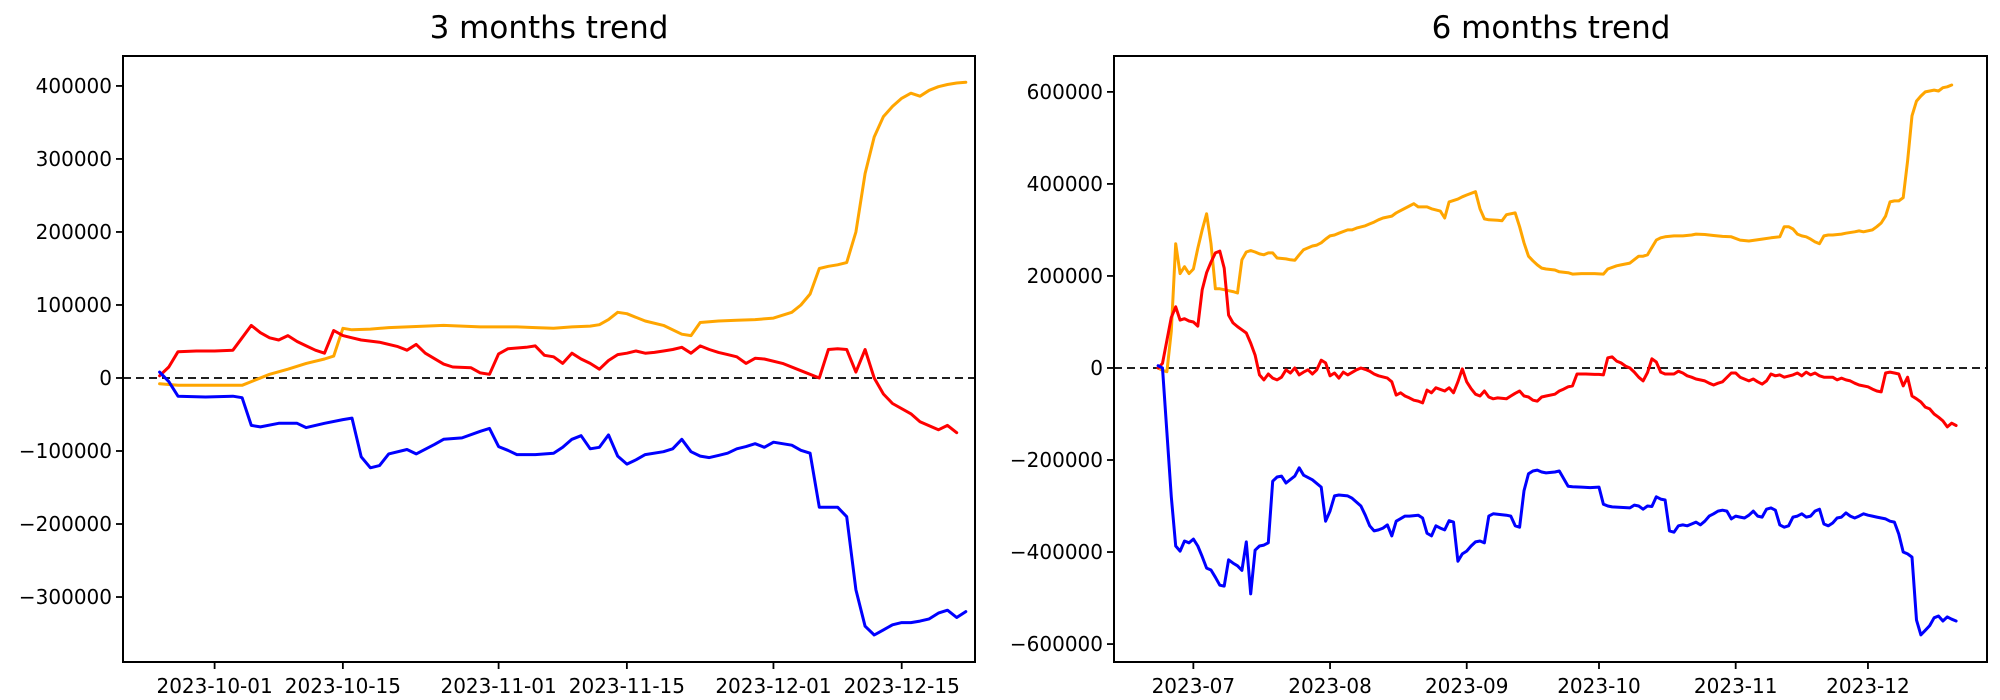  I want to click on chart-title-3-months: 3 months trend, so click(549, 28).